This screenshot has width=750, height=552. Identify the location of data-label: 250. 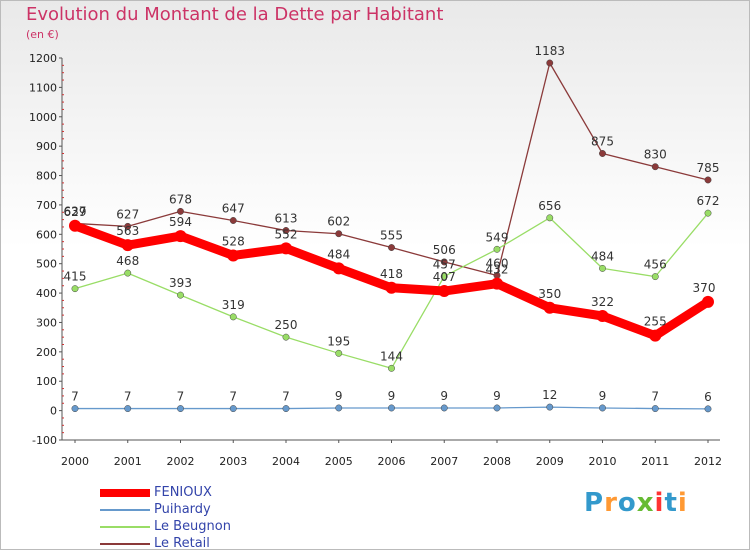
(286, 325).